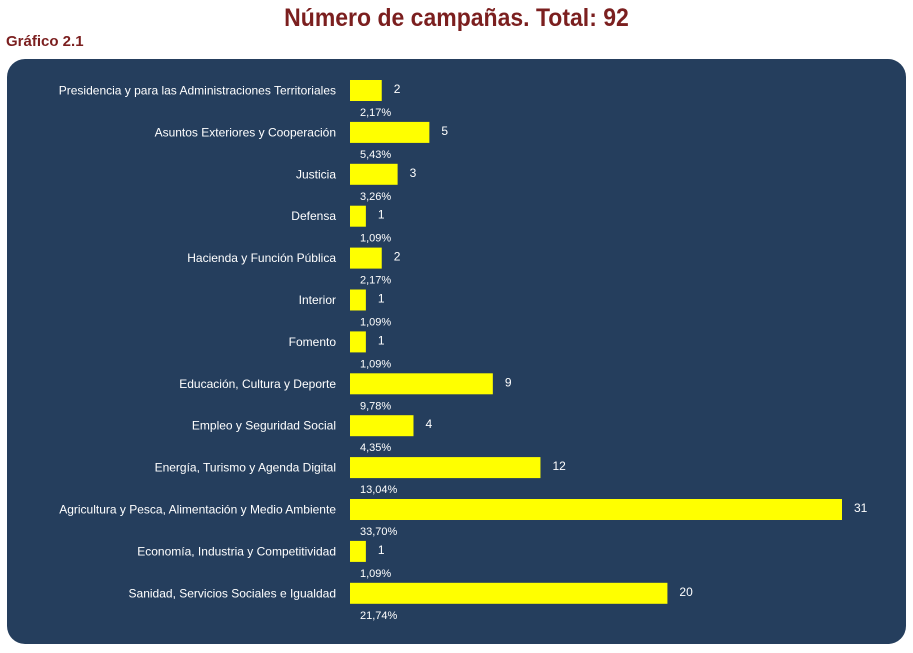 Image resolution: width=913 pixels, height=653 pixels. Describe the element at coordinates (375, 448) in the screenshot. I see `percent-label: 4,35%` at that location.